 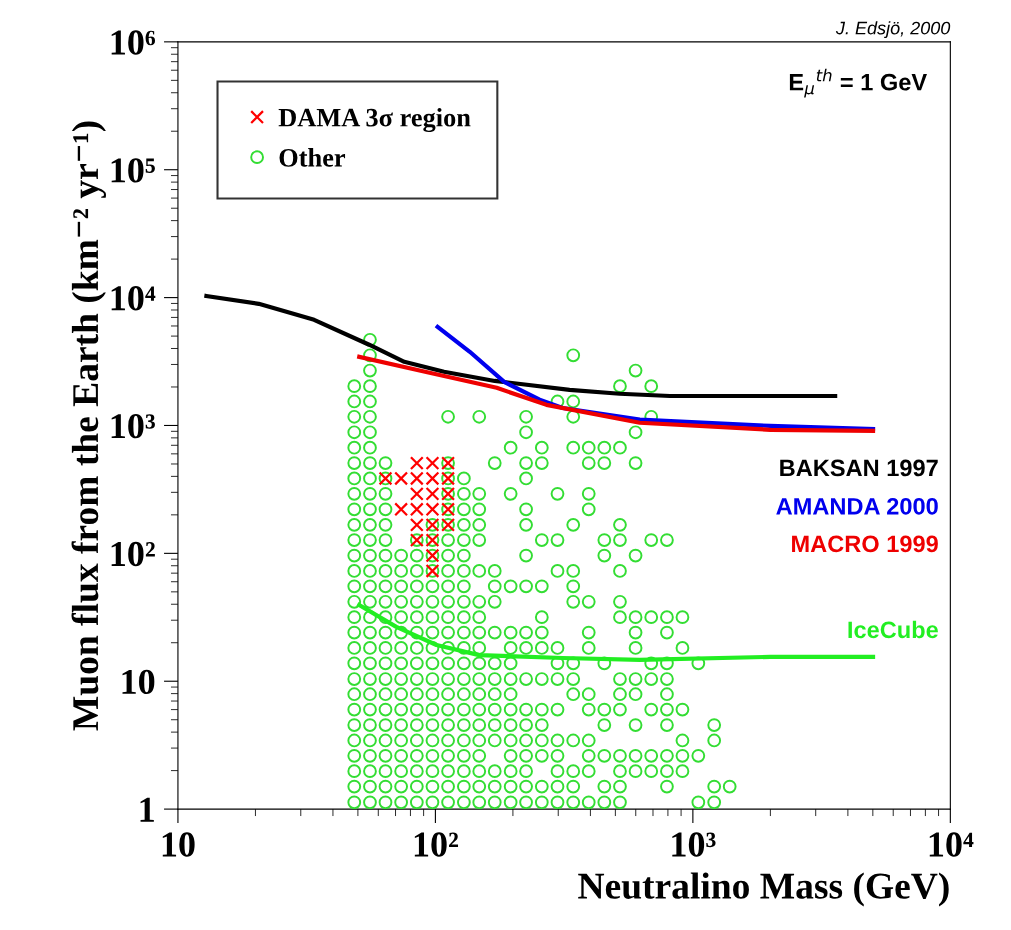 What do you see at coordinates (893, 30) in the screenshot?
I see `text: J. Edsjö, 2000` at bounding box center [893, 30].